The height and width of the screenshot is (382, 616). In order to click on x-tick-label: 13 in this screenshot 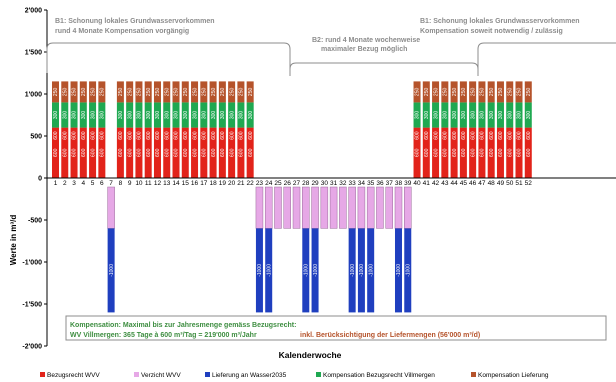, I will do `click(167, 183)`.